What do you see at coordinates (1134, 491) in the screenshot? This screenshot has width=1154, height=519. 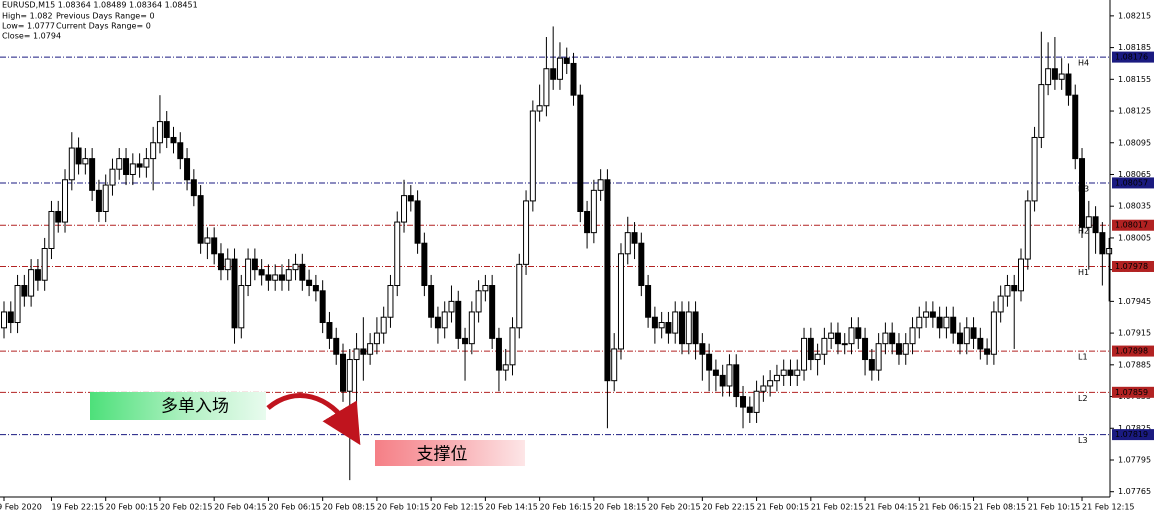 I see `y-tick-label: 1.07765` at bounding box center [1134, 491].